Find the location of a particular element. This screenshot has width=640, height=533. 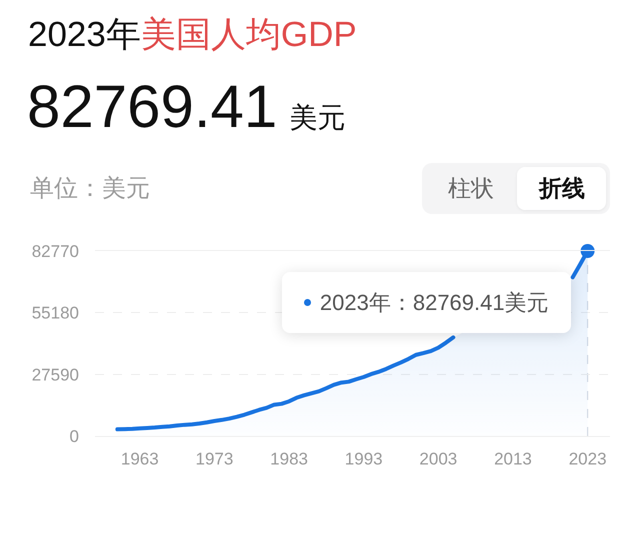

y-tick-label: 0 is located at coordinates (74, 436).